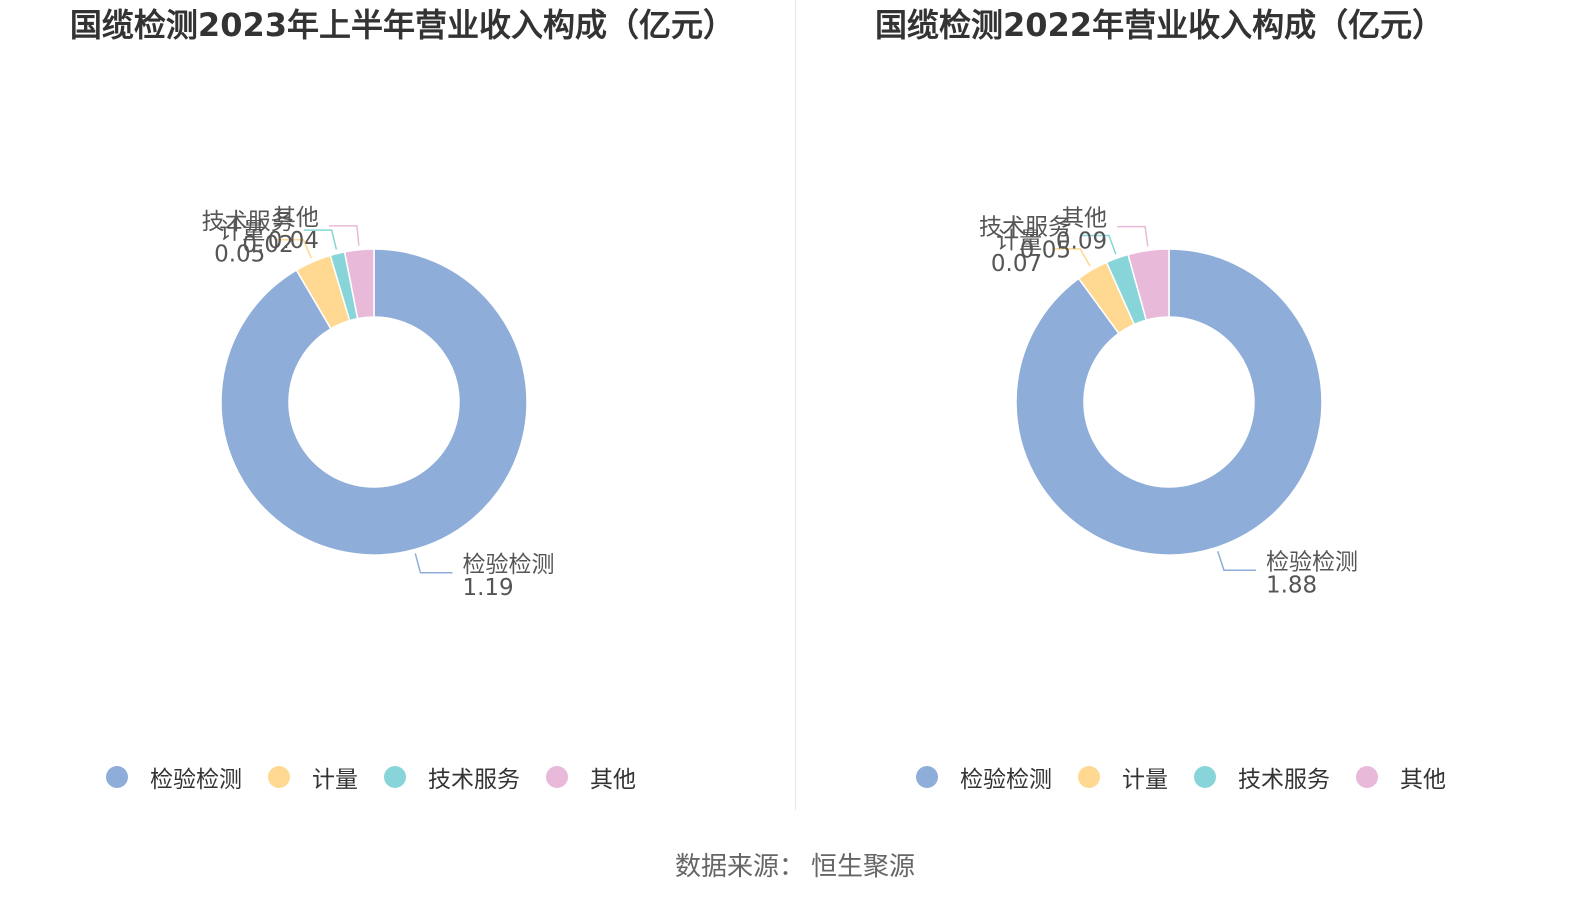  What do you see at coordinates (739, 867) in the screenshot?
I see `data-source-label: 数据来源：` at bounding box center [739, 867].